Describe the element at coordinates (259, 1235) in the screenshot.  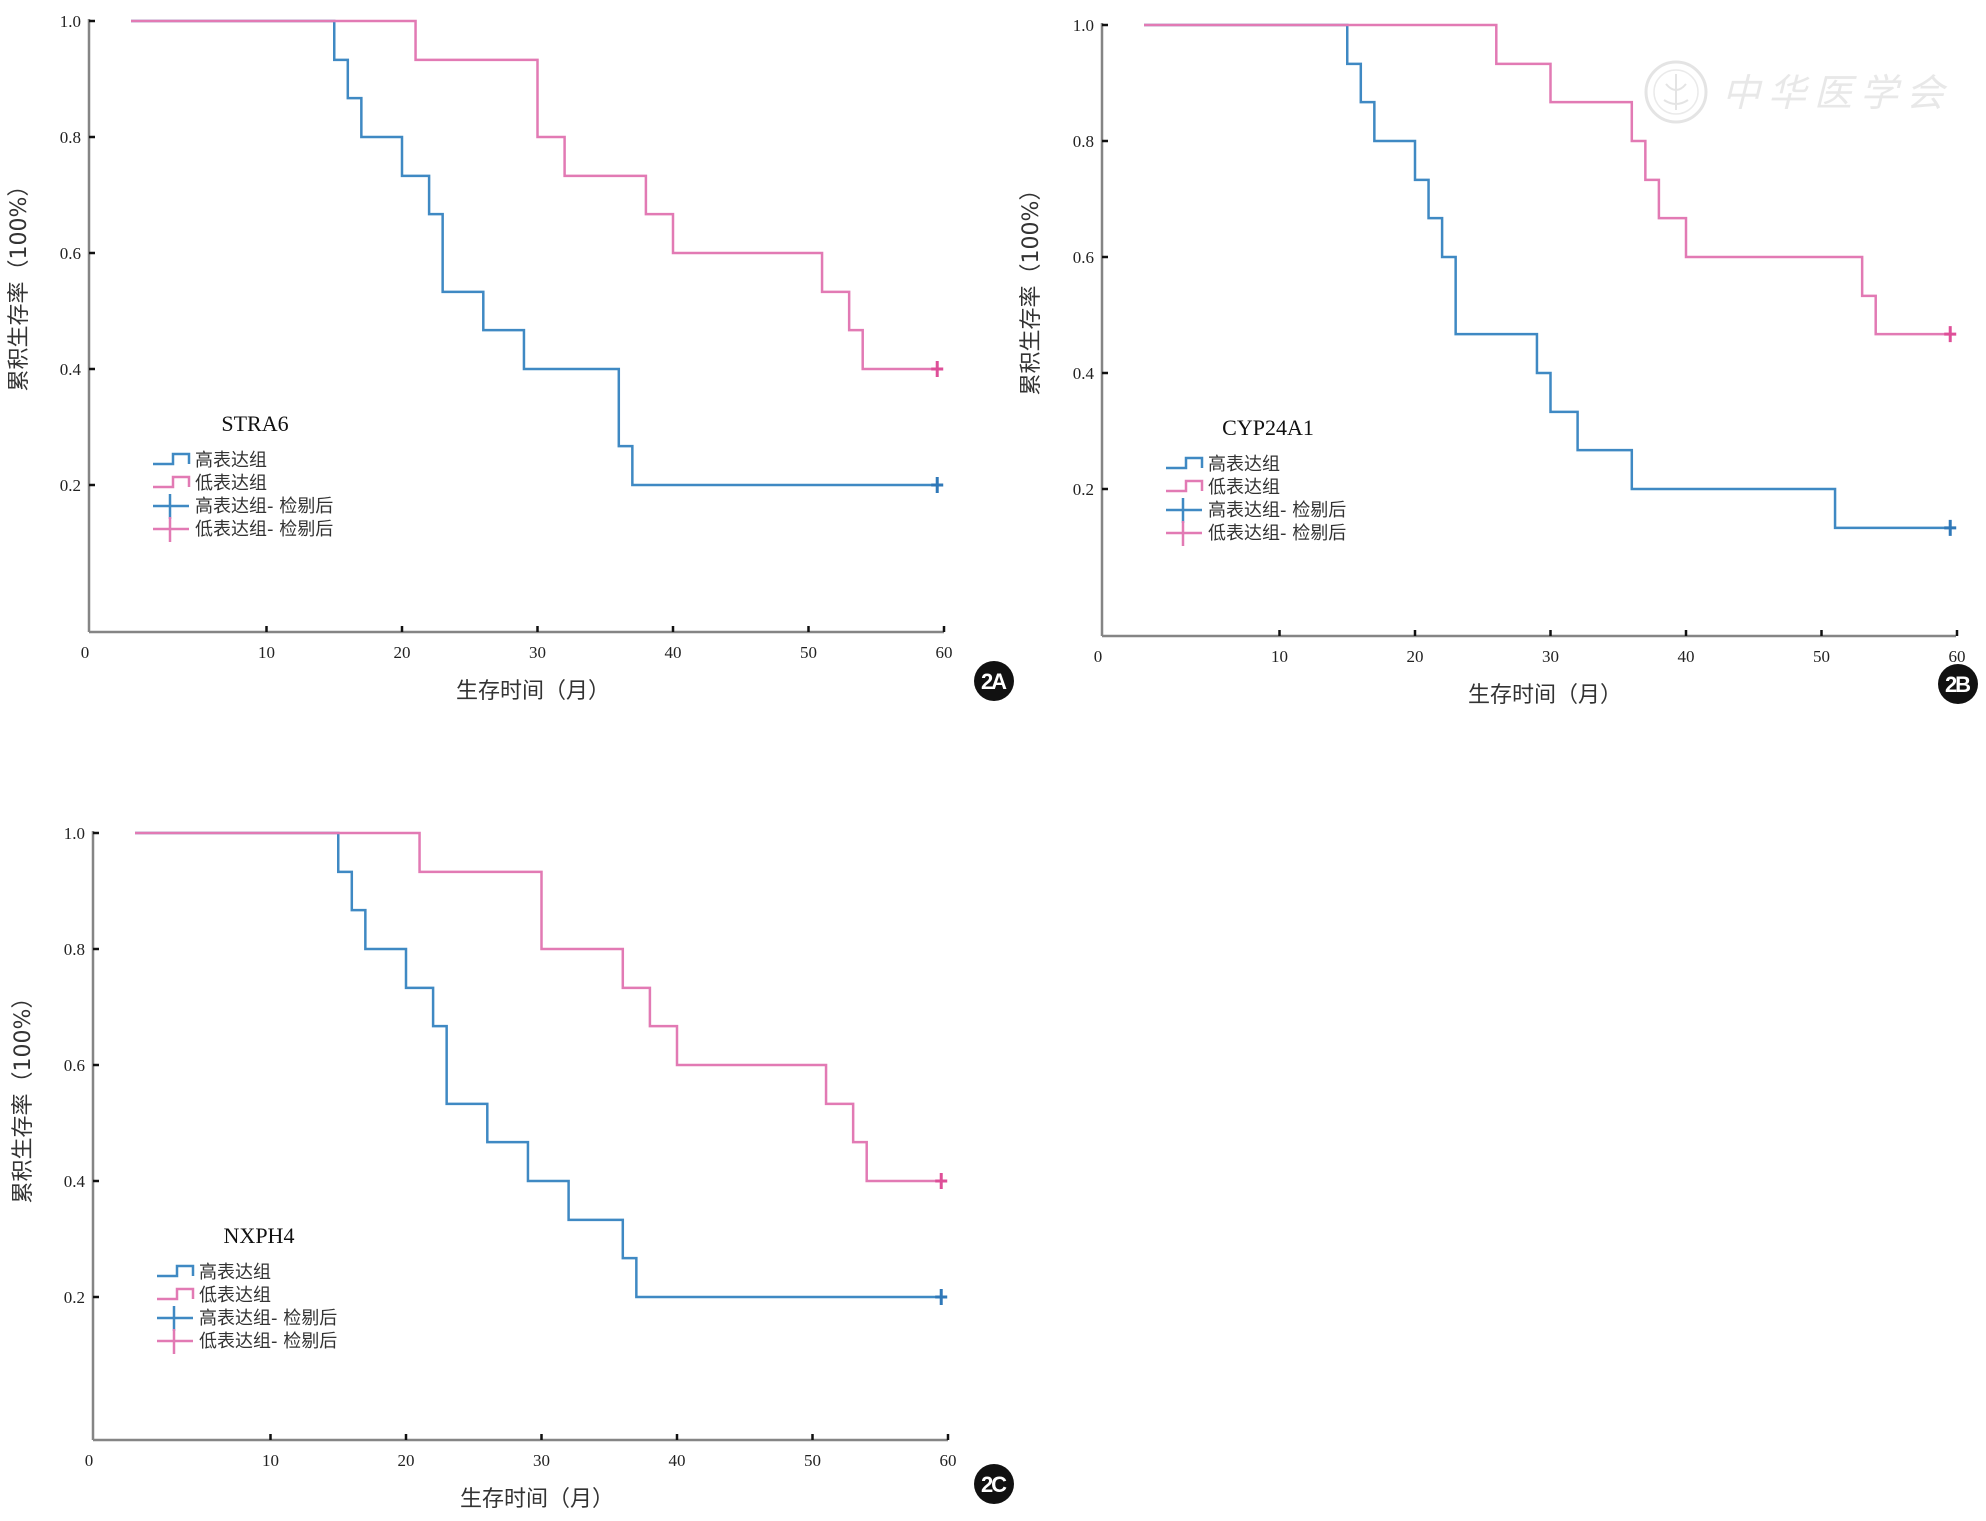
I see `gene-title: NXPH4` at that location.